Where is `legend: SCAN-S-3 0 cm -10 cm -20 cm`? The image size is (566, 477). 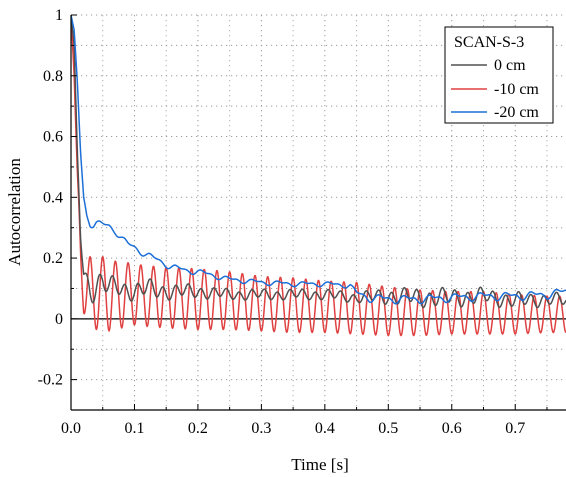 legend: SCAN-S-3 0 cm -10 cm -20 cm is located at coordinates (499, 75).